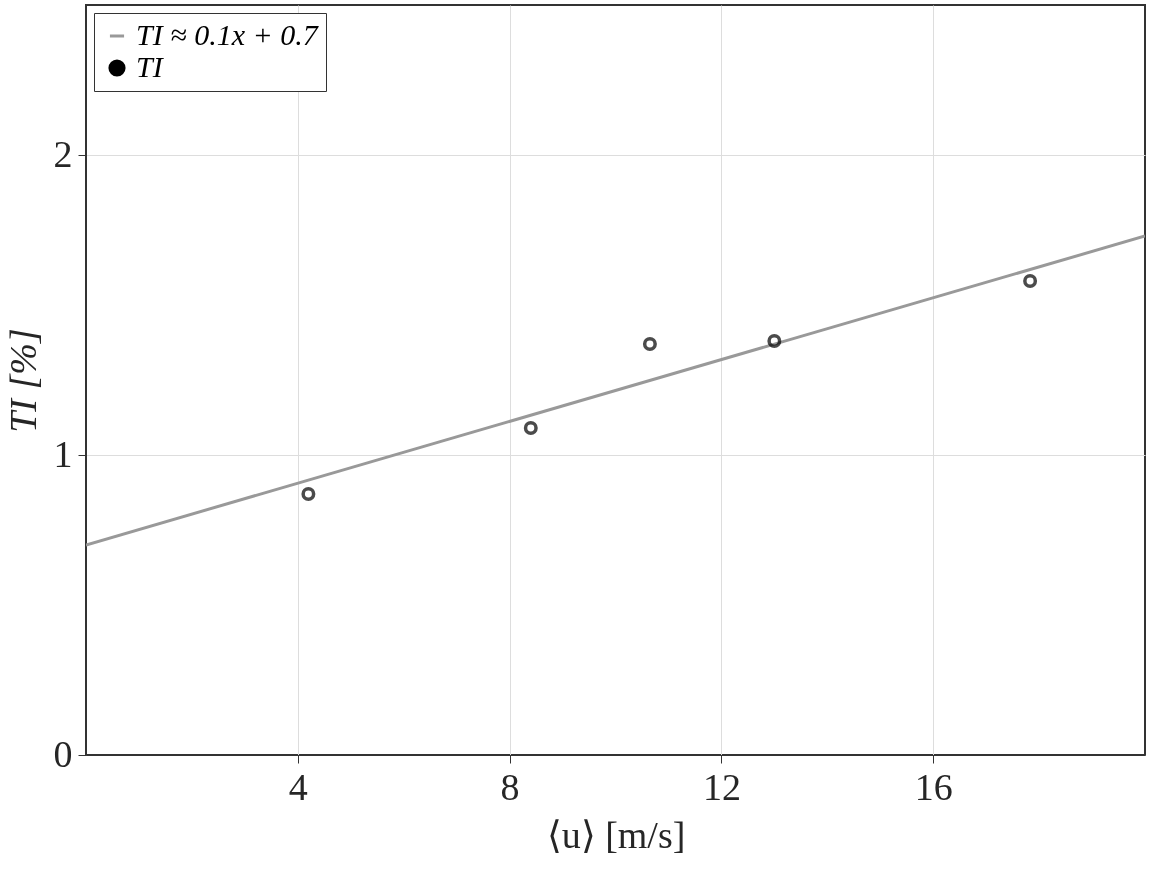  Describe the element at coordinates (933, 786) in the screenshot. I see `x-tick-label: 16` at that location.